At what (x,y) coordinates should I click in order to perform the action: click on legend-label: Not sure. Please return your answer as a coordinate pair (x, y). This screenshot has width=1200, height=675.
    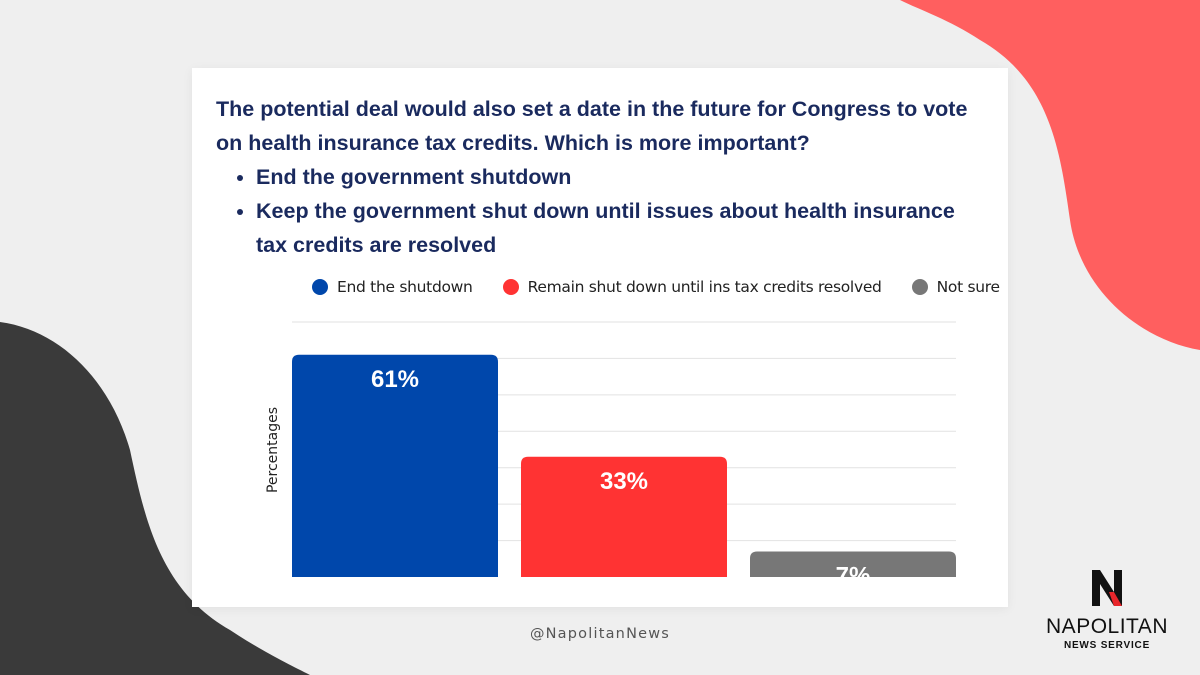
    Looking at the image, I should click on (968, 287).